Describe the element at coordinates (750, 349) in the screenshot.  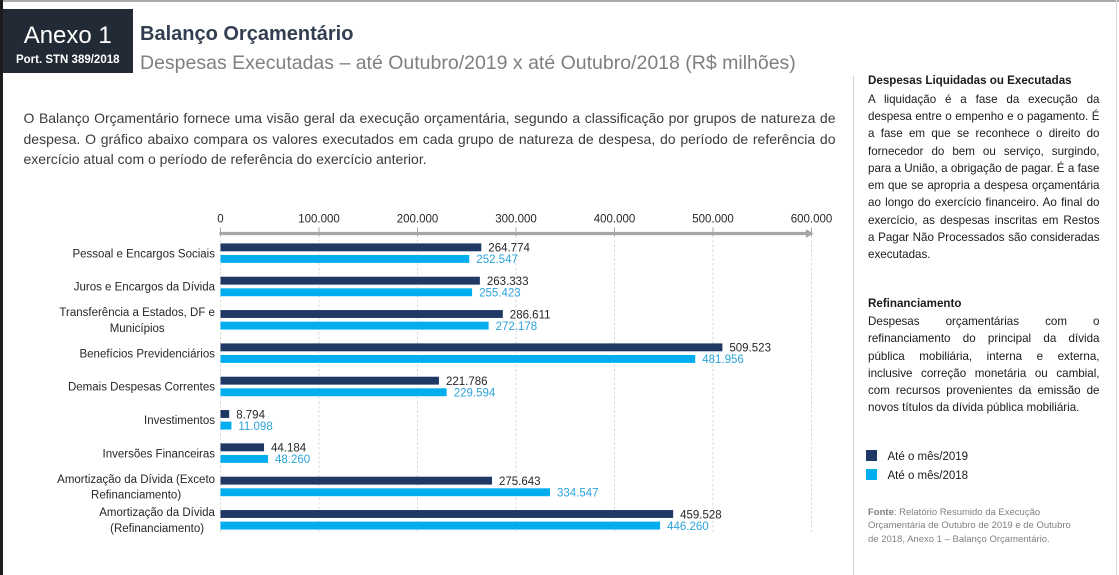
I see `svg-text: 509.523` at that location.